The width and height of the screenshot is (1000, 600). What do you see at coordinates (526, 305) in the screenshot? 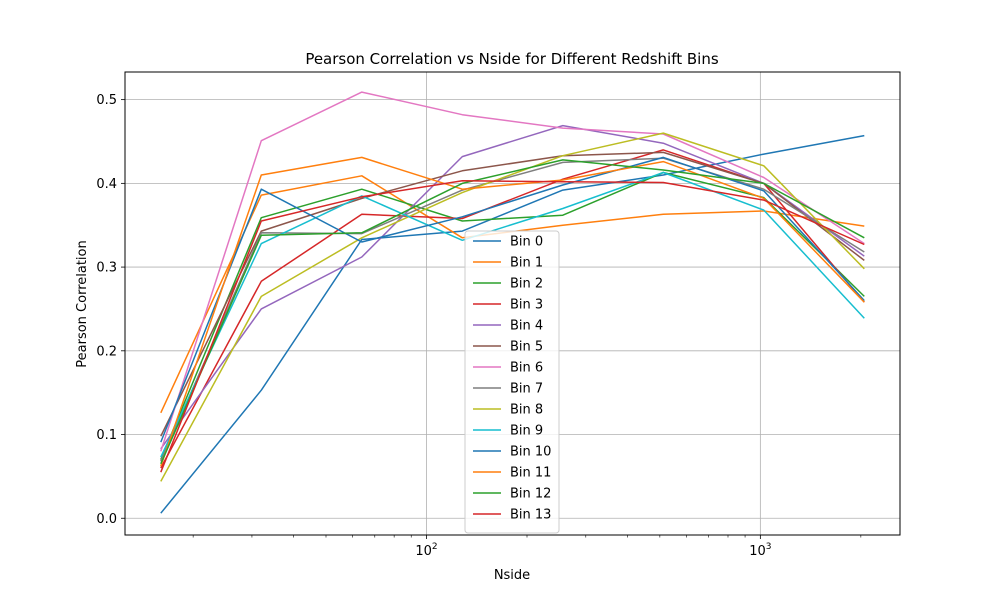
I see `legend-label: Bin 3` at bounding box center [526, 305].